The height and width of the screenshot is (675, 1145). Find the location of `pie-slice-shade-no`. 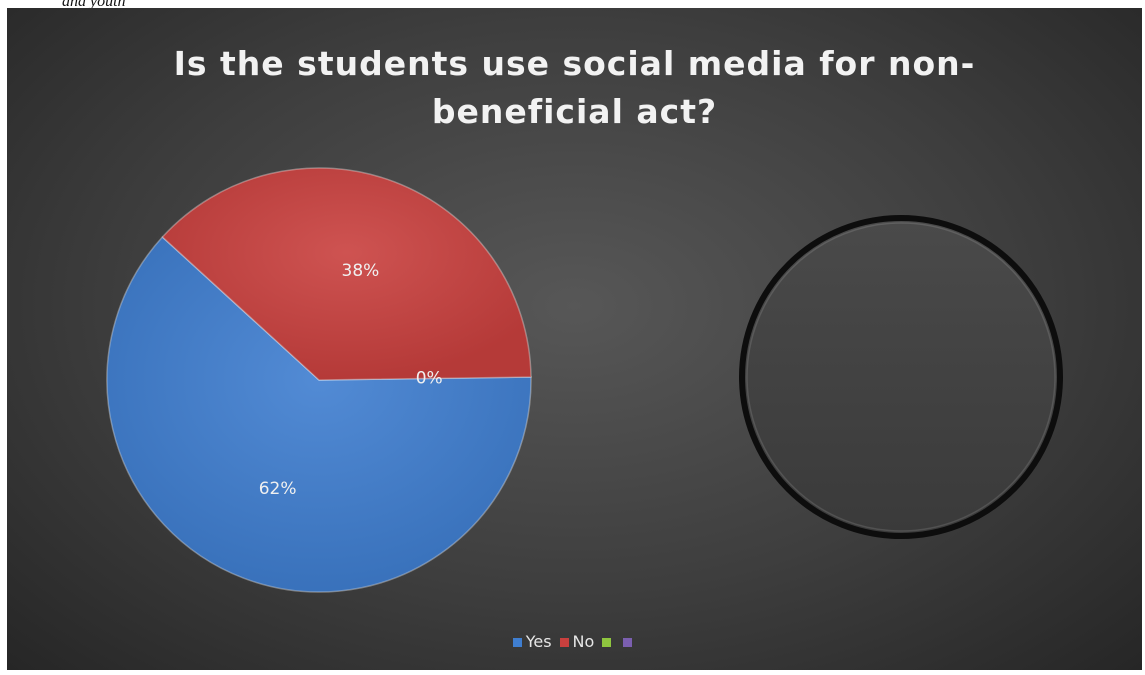

pie-slice-shade-no is located at coordinates (346, 273).